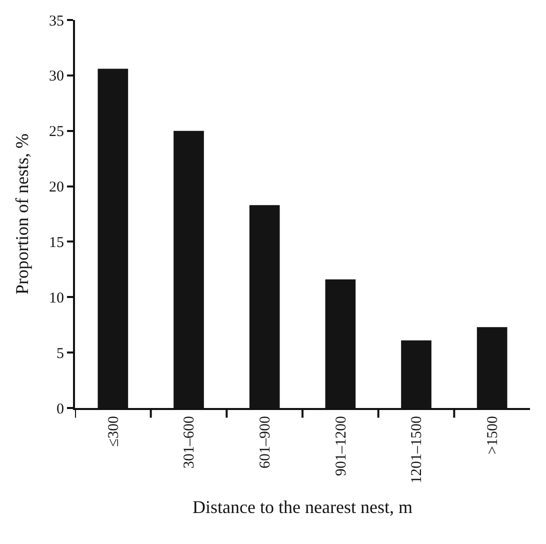  What do you see at coordinates (56, 21) in the screenshot?
I see `y-tick-label: 35` at bounding box center [56, 21].